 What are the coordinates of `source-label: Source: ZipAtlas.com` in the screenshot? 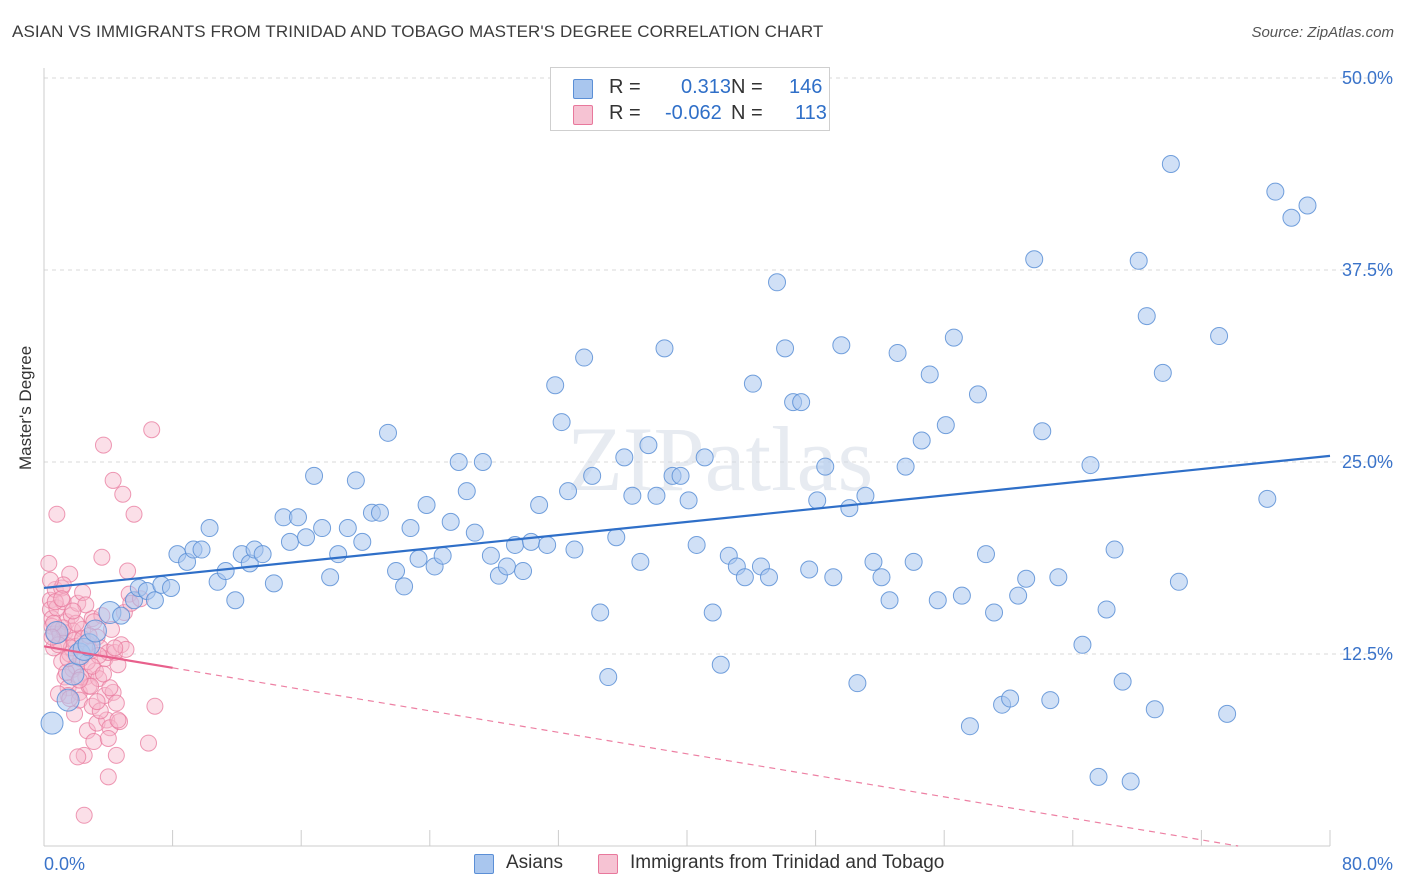 It's located at (1322, 32).